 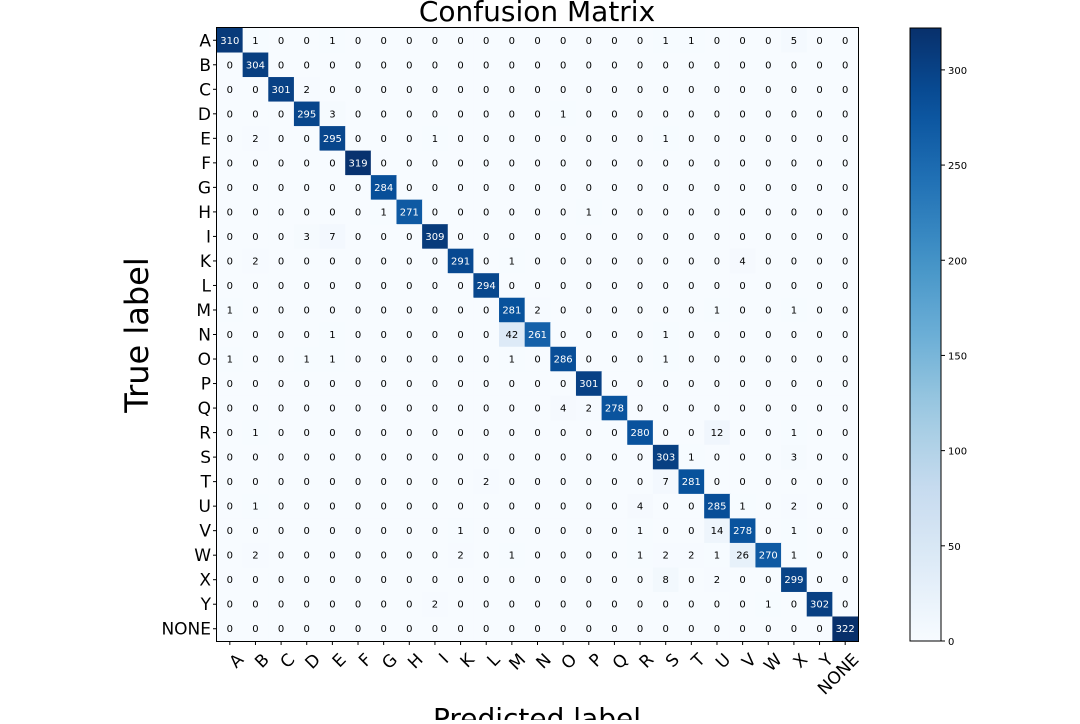 I want to click on y-tick-label: T, so click(x=206, y=483).